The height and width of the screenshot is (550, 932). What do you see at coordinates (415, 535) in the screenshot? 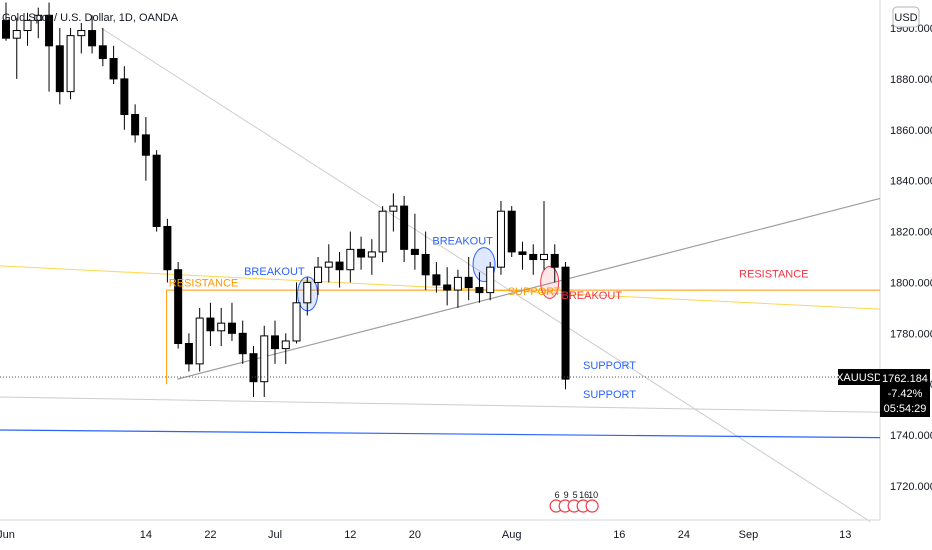
I see `x-tick-label: 20` at bounding box center [415, 535].